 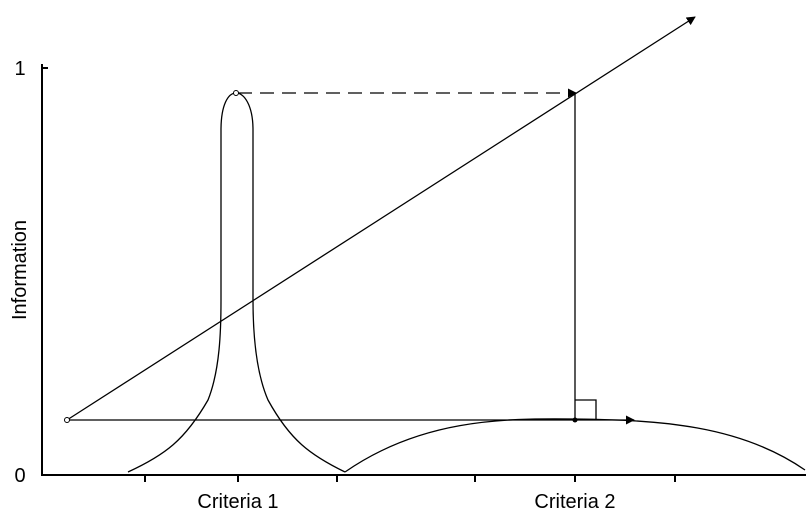 I want to click on x-ticks, so click(x=410, y=478).